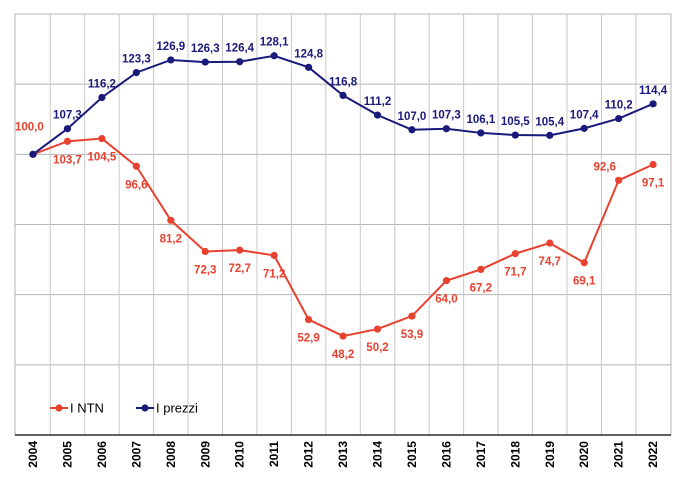 The width and height of the screenshot is (696, 496). I want to click on data-label: 71,7, so click(515, 273).